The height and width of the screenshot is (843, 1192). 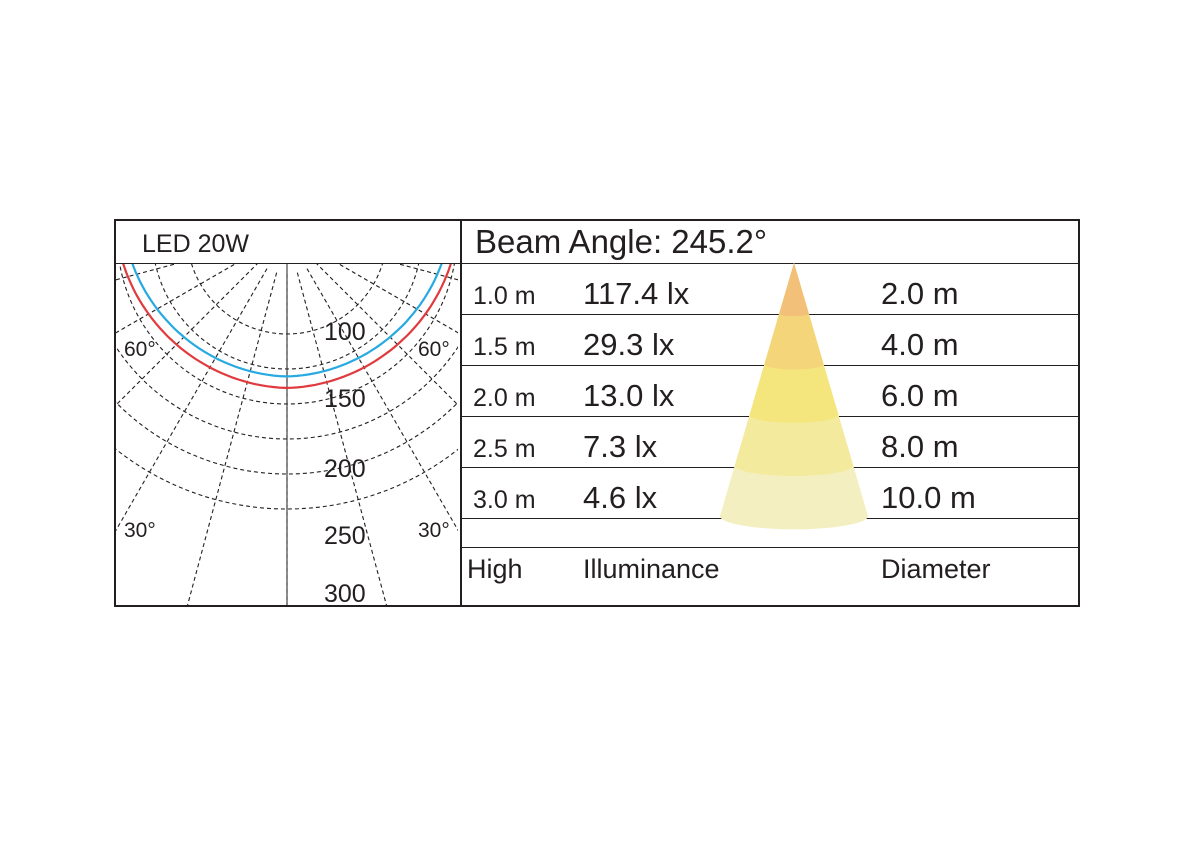 I want to click on product-header: LED 20W, so click(x=288, y=242).